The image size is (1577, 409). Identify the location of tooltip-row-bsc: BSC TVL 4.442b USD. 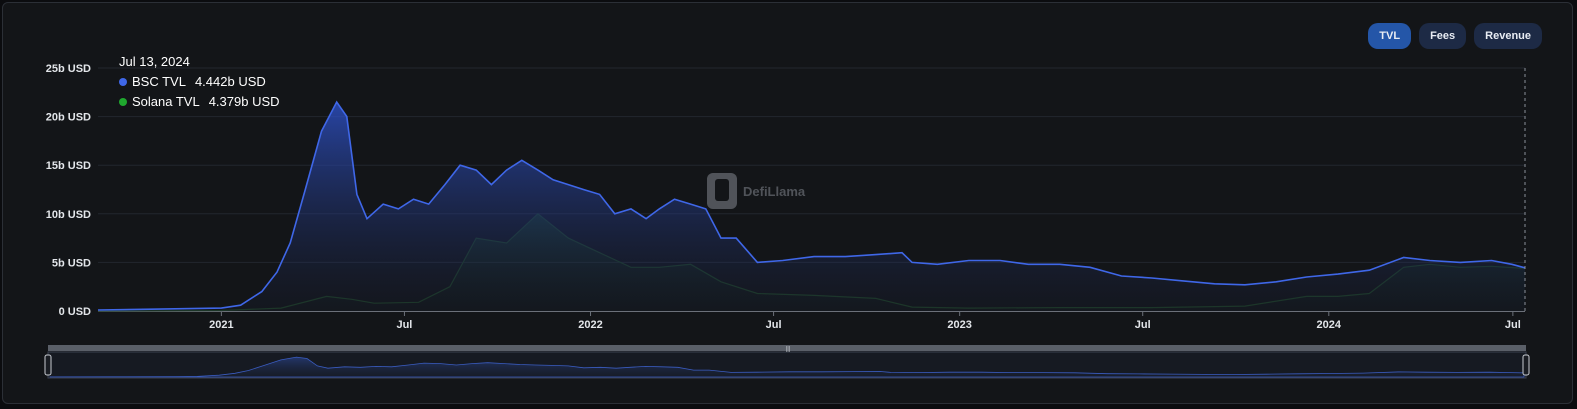
(199, 82).